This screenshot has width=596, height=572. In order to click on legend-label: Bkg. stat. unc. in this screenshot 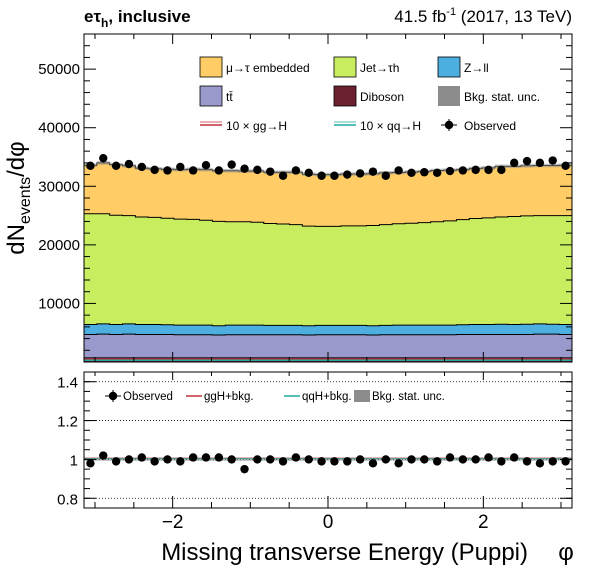, I will do `click(502, 97)`.